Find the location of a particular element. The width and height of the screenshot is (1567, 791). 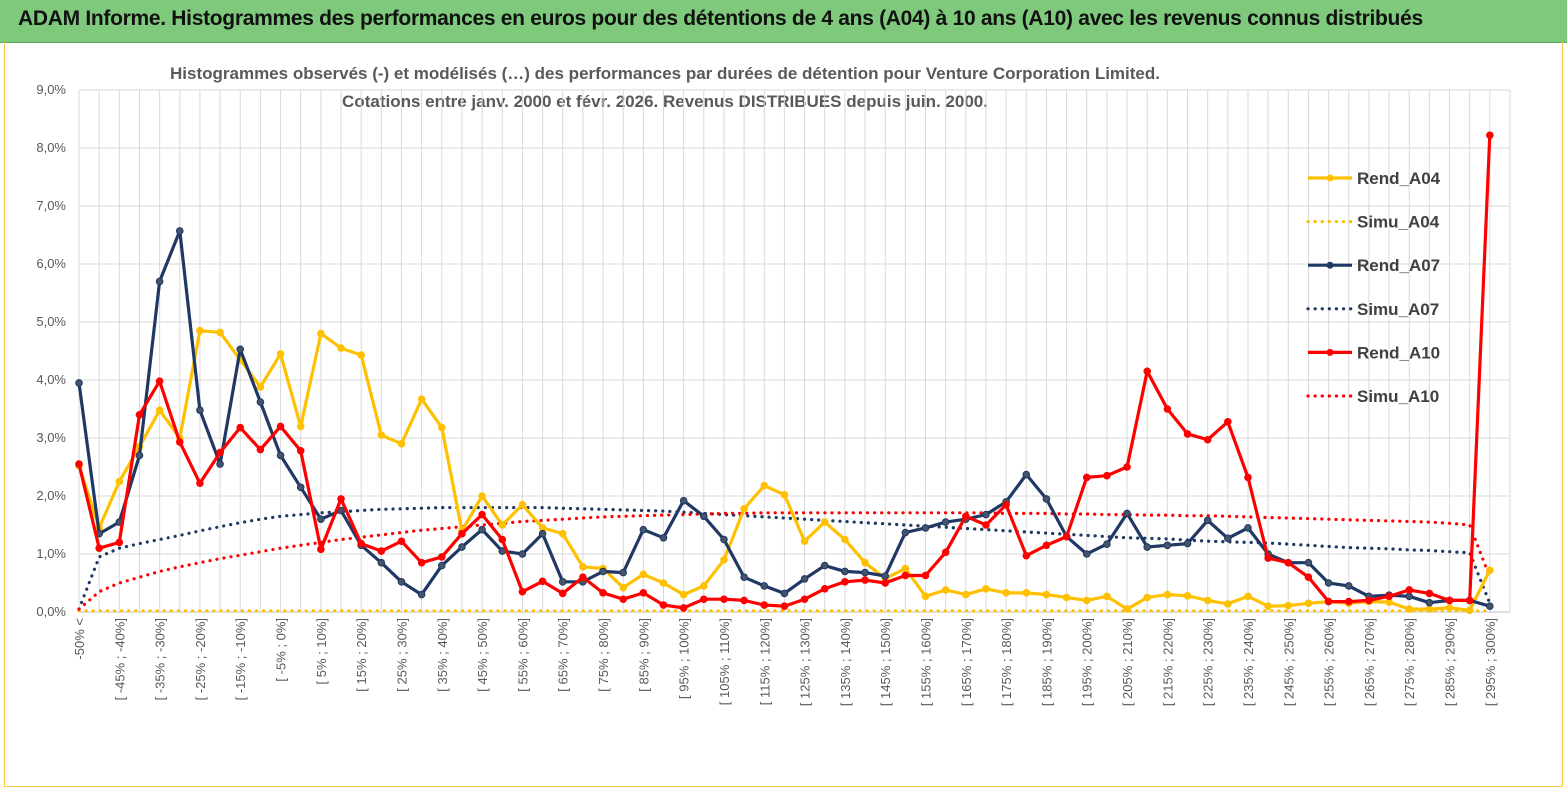

x-tick-label: [ 245% ; 250%] is located at coordinates (1288, 662).